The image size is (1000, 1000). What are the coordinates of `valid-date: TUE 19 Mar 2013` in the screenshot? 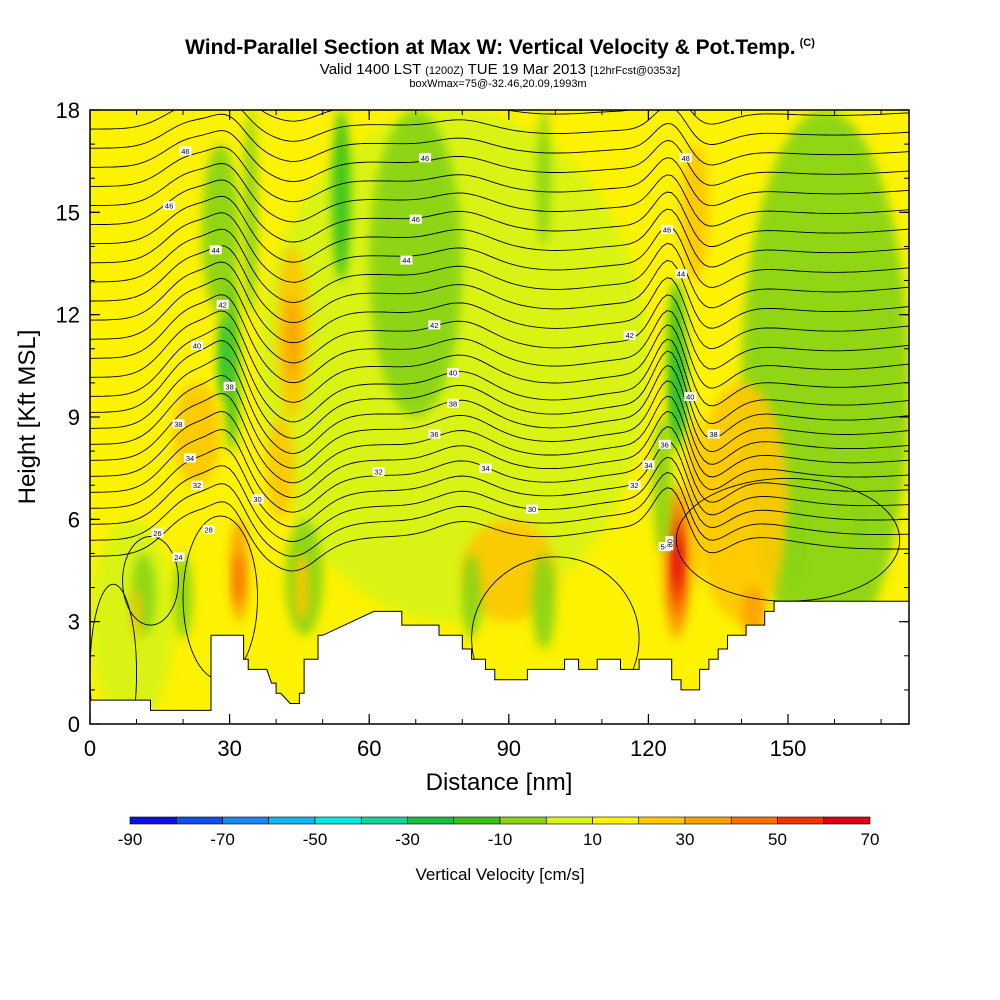 It's located at (526, 69).